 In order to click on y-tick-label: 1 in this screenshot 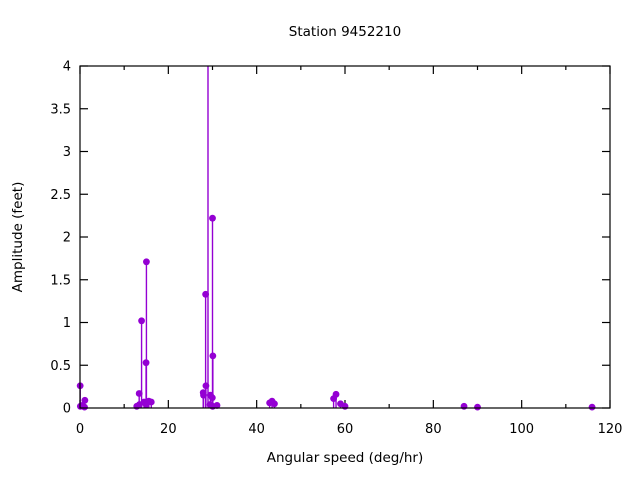, I will do `click(67, 323)`.